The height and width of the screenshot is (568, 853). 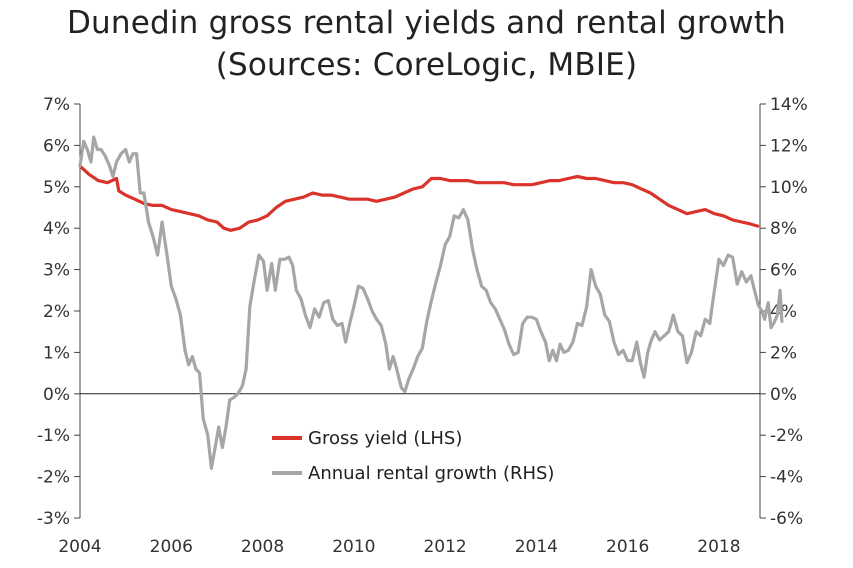 I want to click on chart-title-line-2: (Sources: CoreLogic, MBIE), so click(x=426, y=65).